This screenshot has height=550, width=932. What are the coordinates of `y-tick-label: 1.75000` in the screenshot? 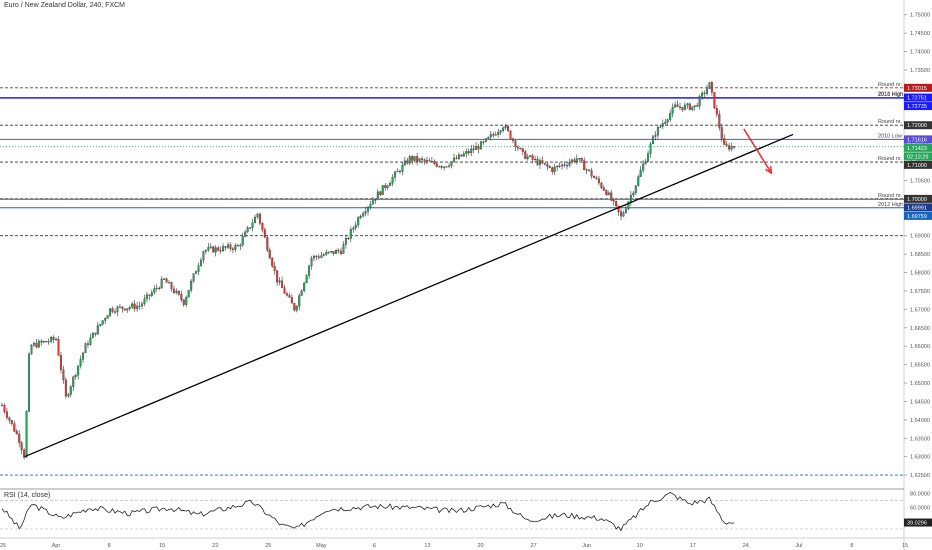 It's located at (920, 16).